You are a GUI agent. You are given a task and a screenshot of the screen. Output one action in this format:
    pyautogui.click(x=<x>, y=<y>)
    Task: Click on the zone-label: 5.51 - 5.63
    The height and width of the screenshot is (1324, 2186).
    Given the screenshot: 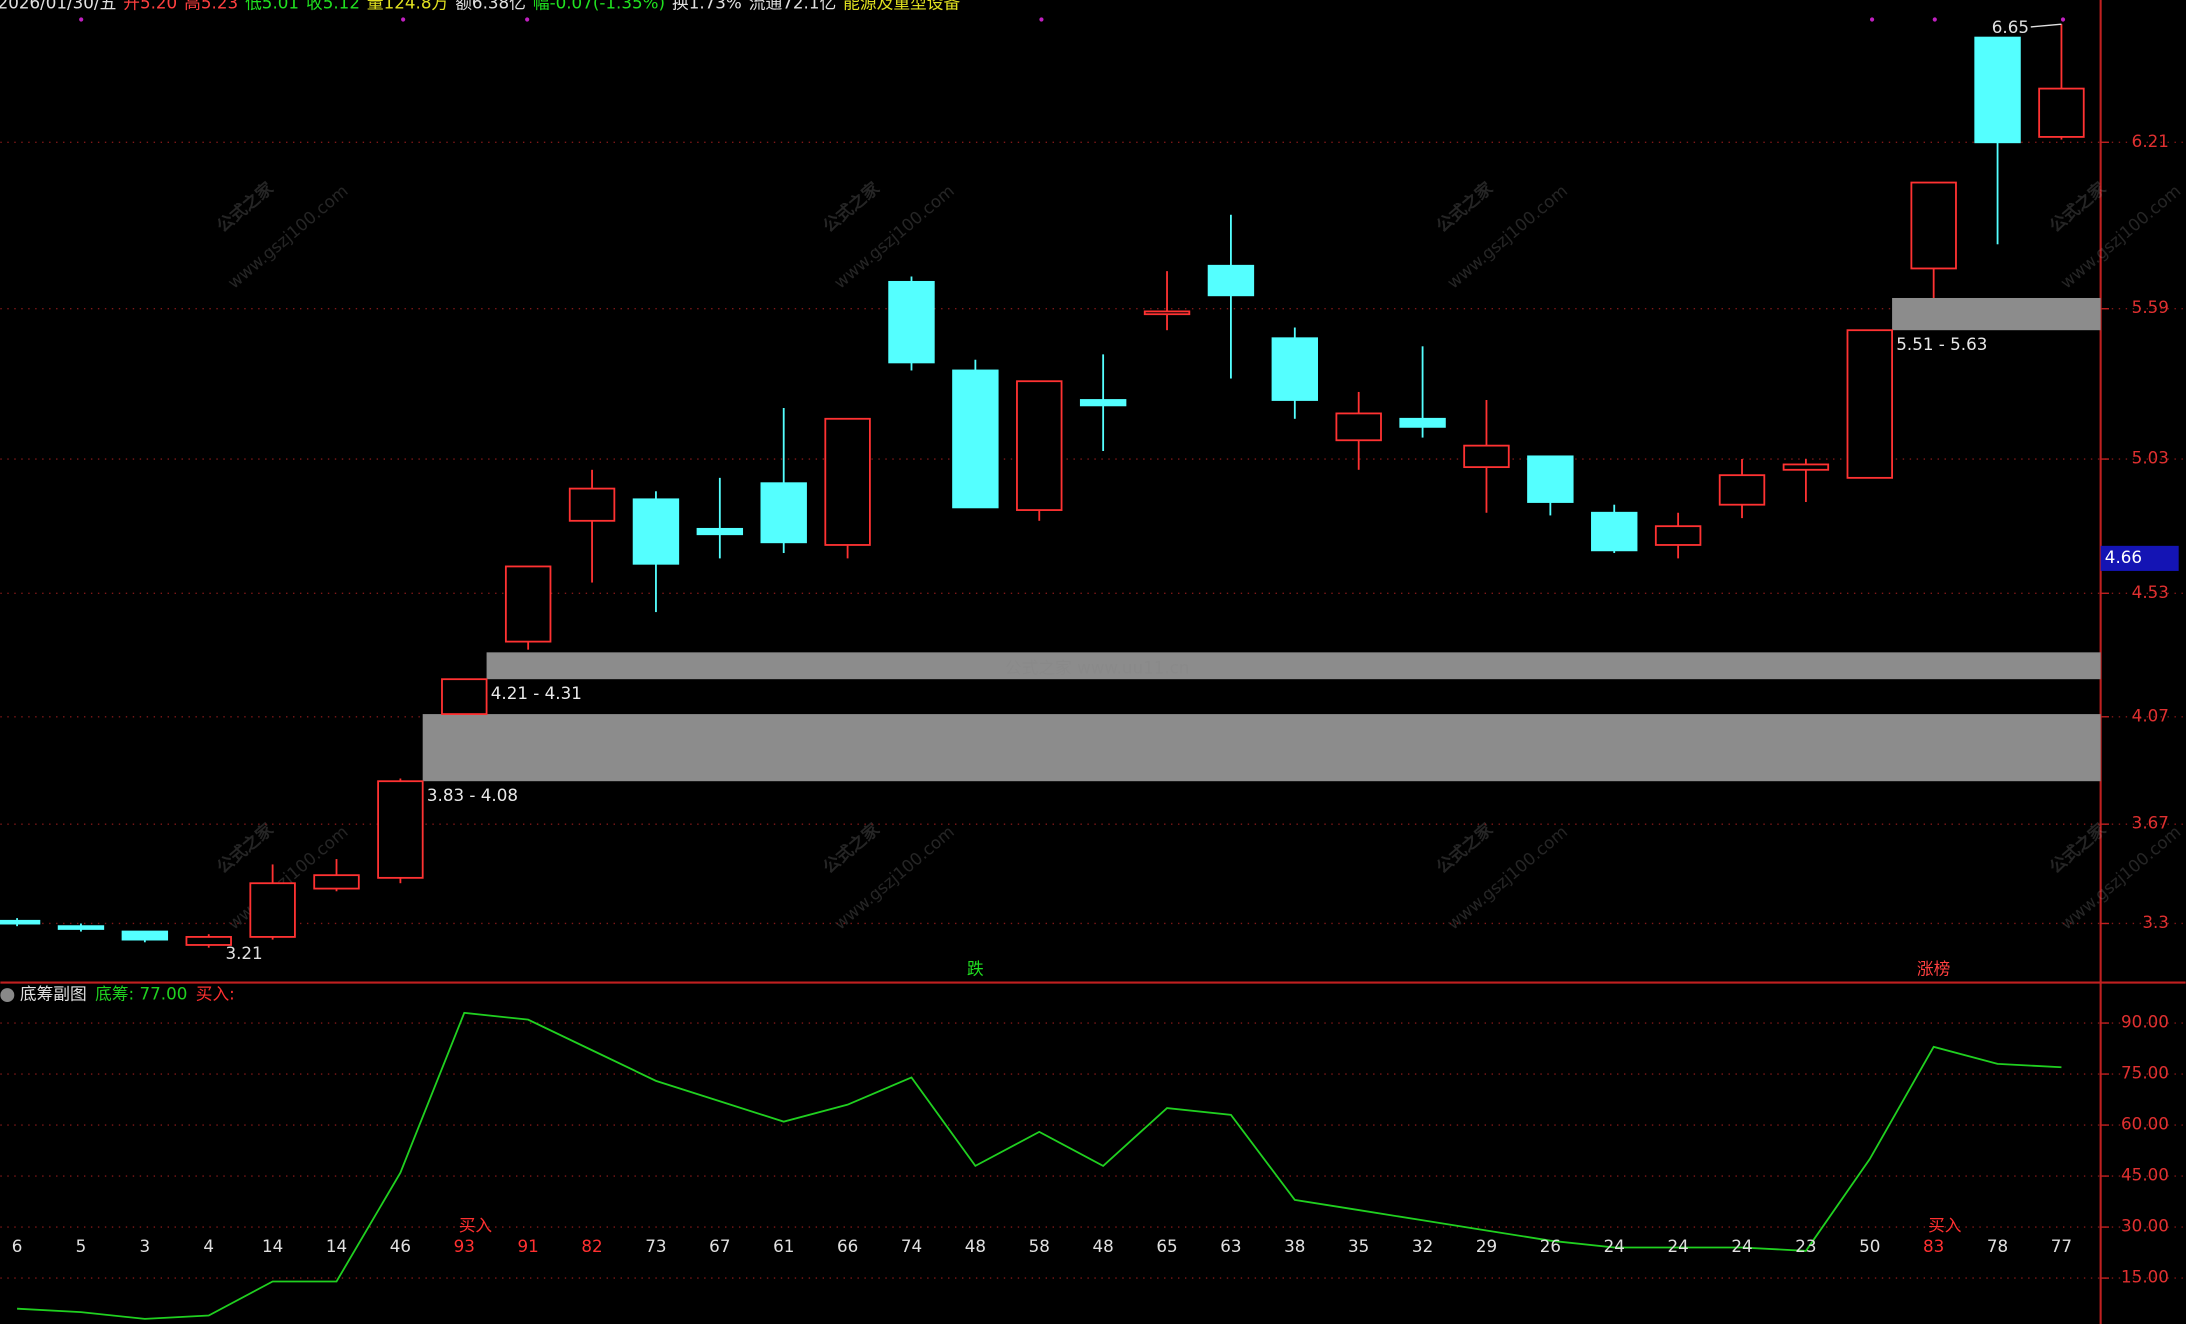 What is the action you would take?
    pyautogui.click(x=1941, y=344)
    